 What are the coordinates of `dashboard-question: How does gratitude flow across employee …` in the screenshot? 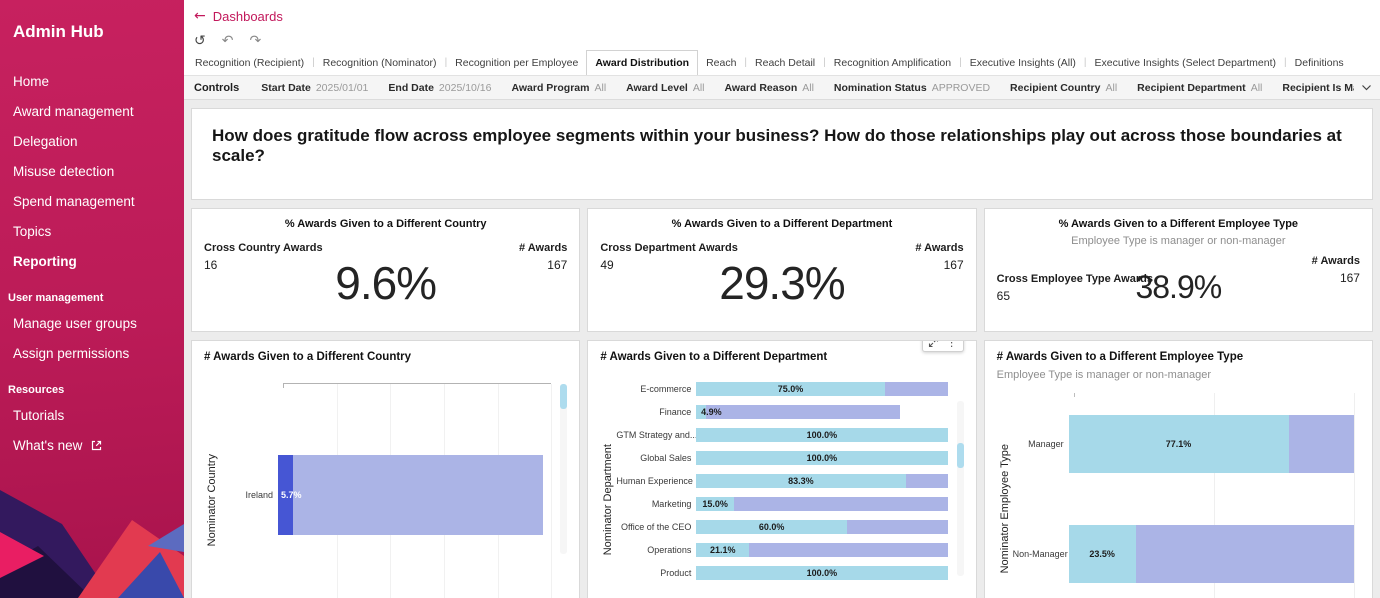 It's located at (777, 145).